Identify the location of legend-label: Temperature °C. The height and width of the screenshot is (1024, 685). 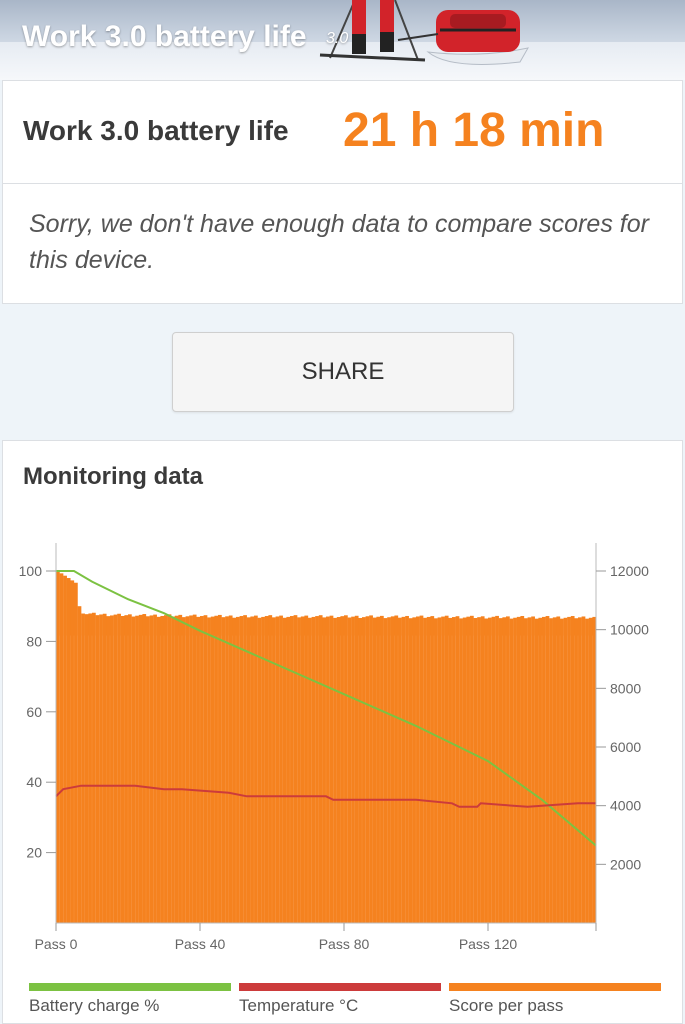
(298, 1005).